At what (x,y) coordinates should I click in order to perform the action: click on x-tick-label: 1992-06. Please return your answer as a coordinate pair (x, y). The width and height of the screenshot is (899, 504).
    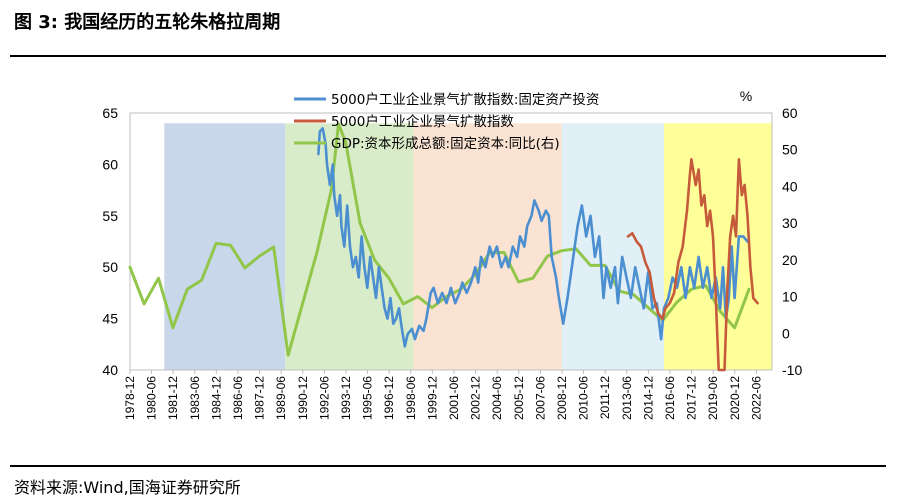
    Looking at the image, I should click on (324, 398).